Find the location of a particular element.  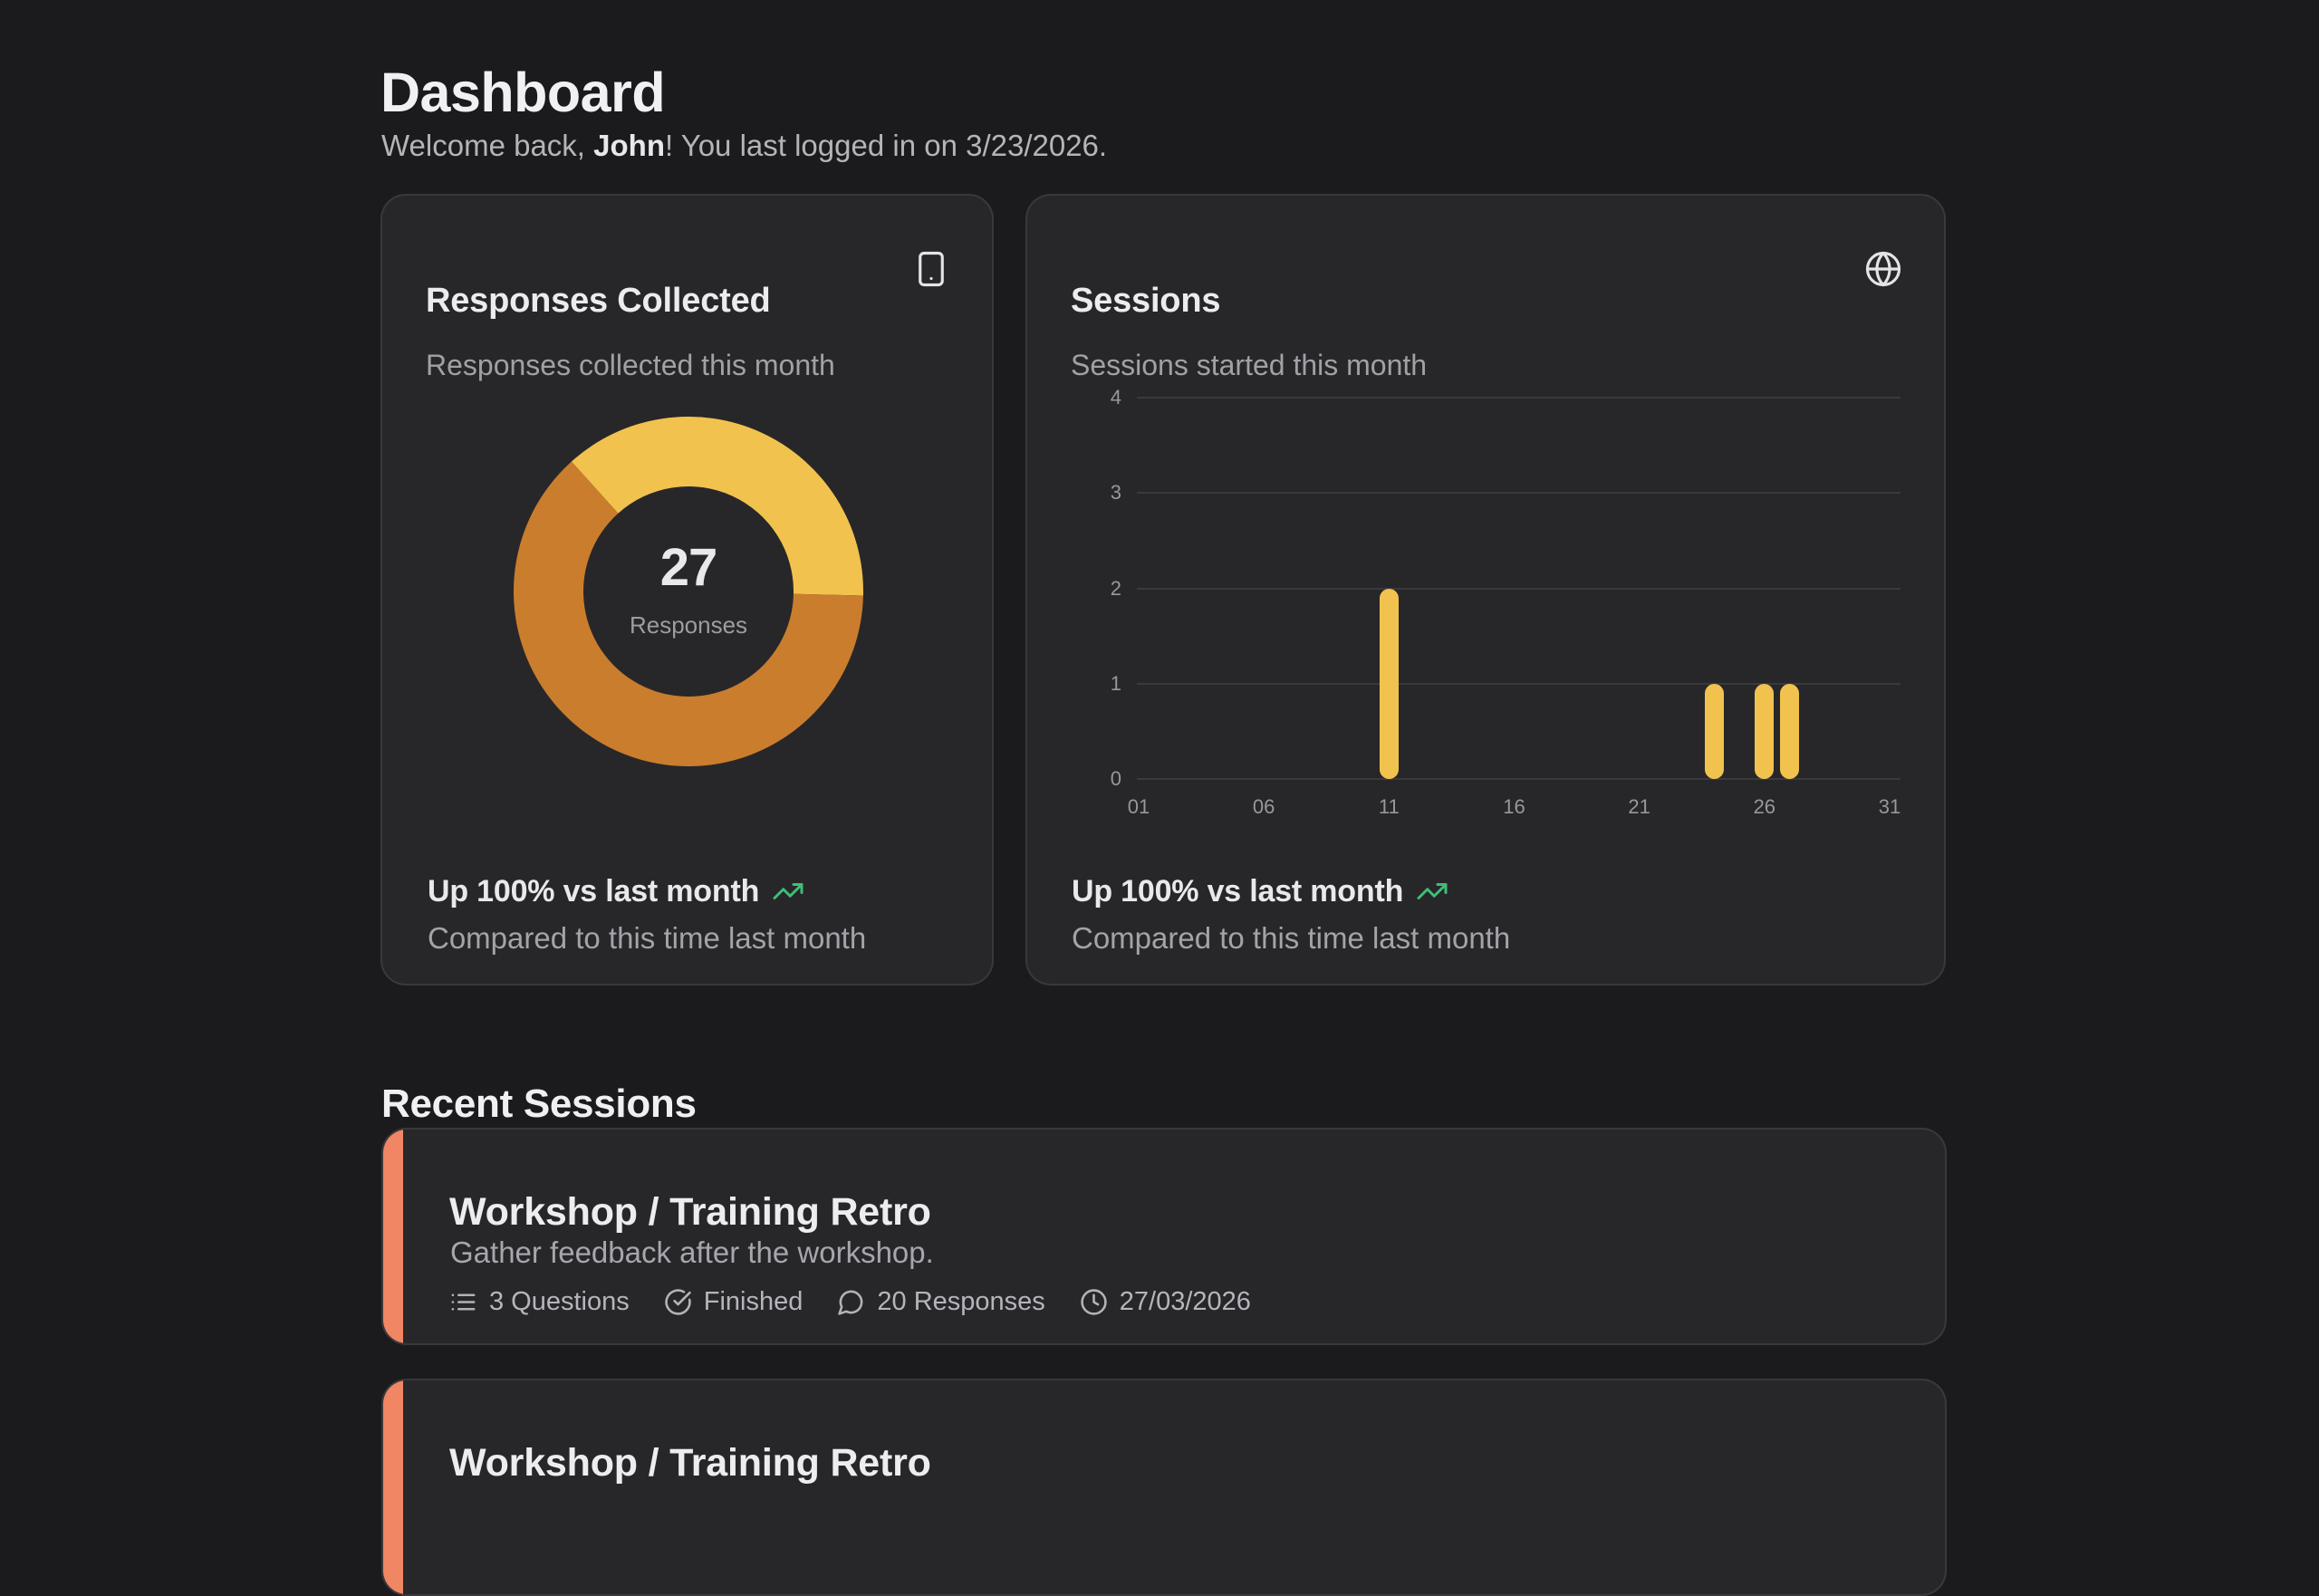

welcome-prefix: Welcome back, is located at coordinates (487, 145).